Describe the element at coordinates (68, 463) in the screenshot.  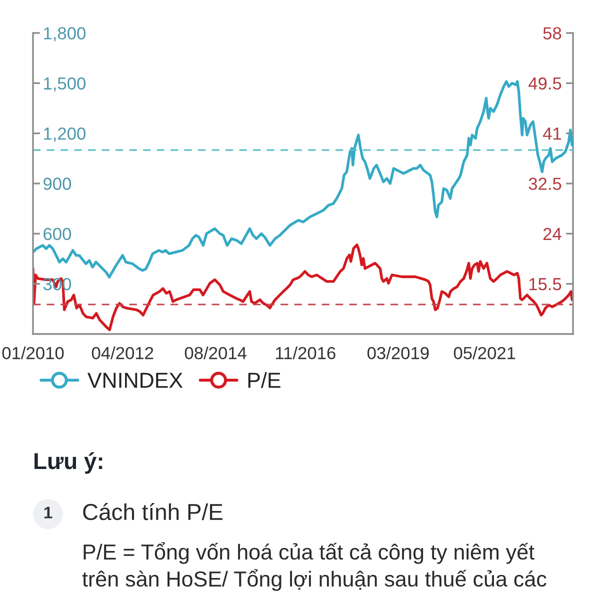
I see `text: Lưu ý:` at that location.